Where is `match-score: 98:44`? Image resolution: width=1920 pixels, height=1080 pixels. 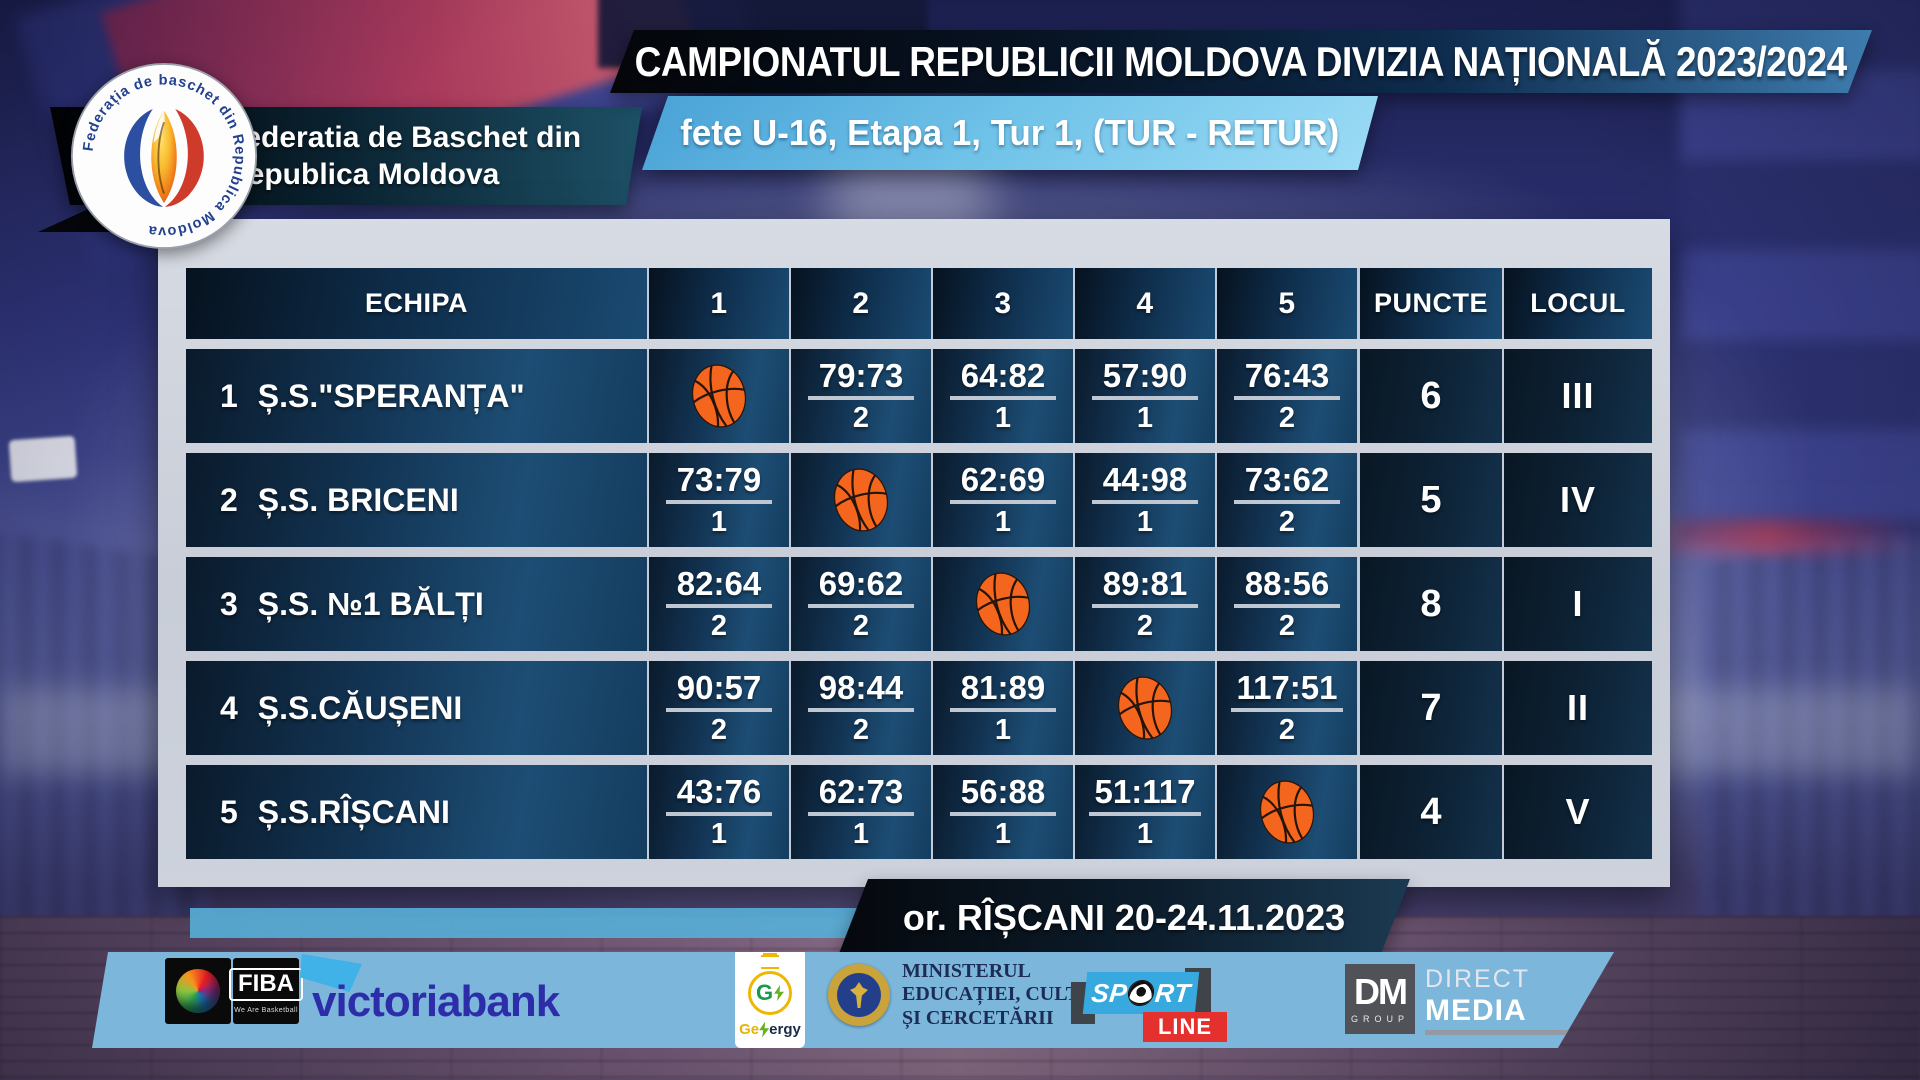
match-score: 98:44 is located at coordinates (861, 691).